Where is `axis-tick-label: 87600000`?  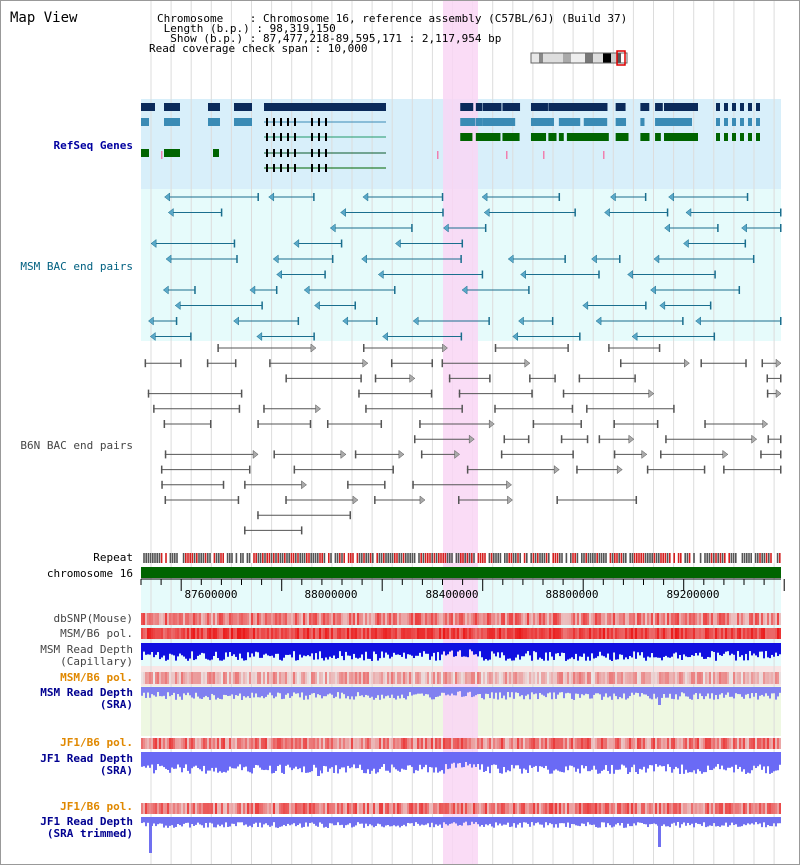 axis-tick-label: 87600000 is located at coordinates (211, 594).